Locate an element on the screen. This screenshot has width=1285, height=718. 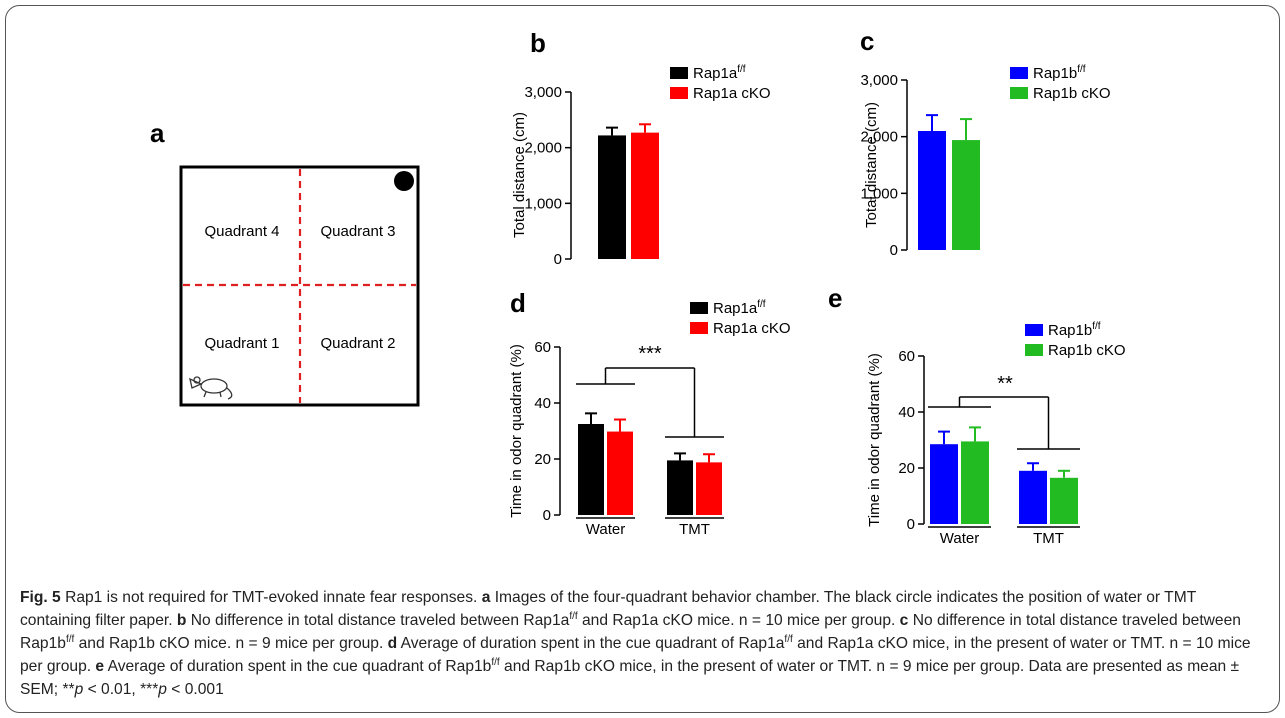
caption-text: < 0.01, *** is located at coordinates (121, 689).